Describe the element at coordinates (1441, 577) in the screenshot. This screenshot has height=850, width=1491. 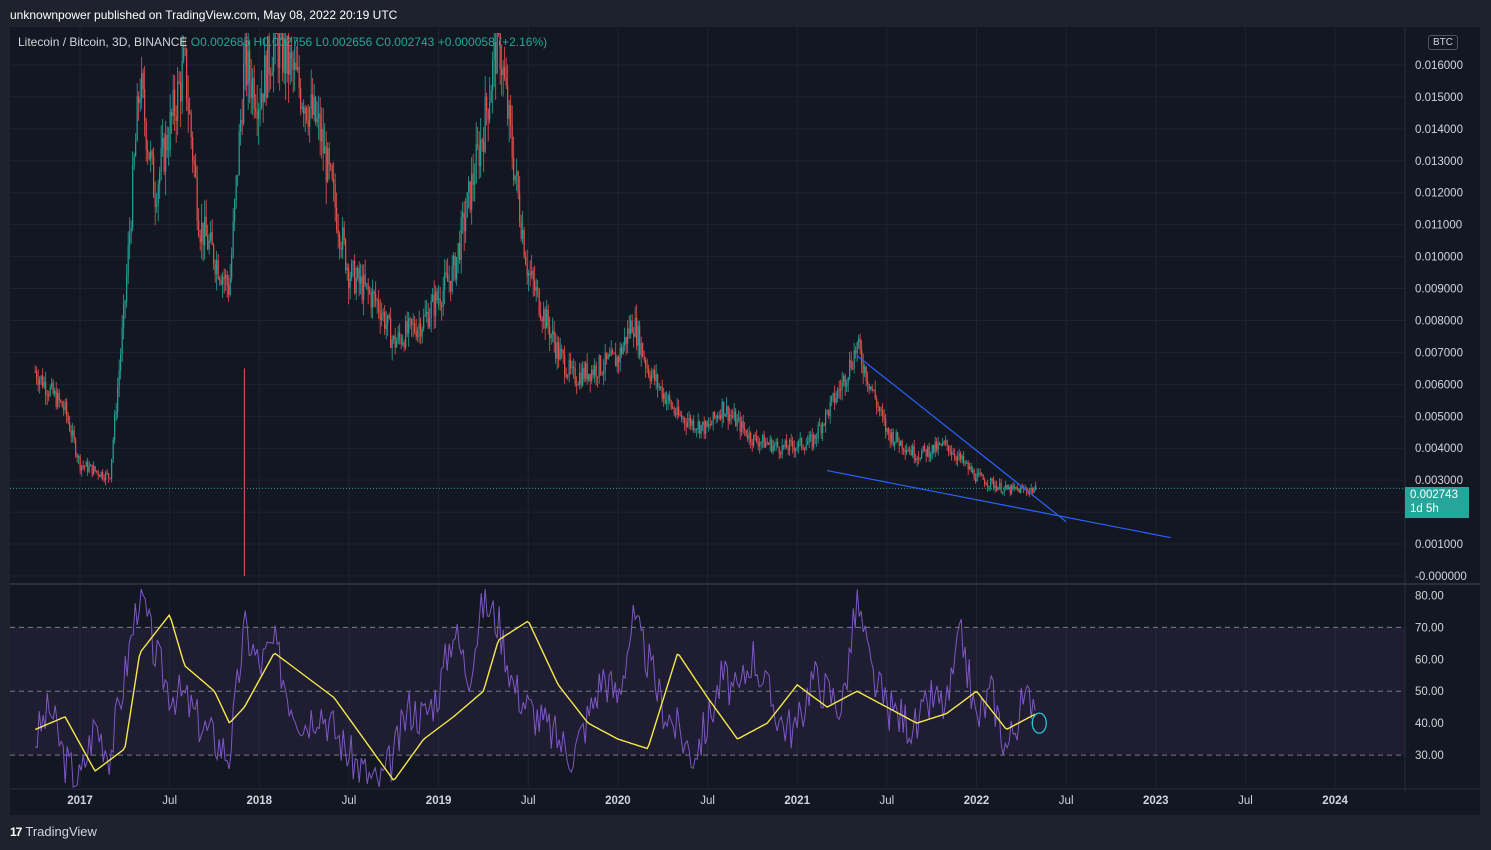
I see `price-tick-label: -0.000000` at that location.